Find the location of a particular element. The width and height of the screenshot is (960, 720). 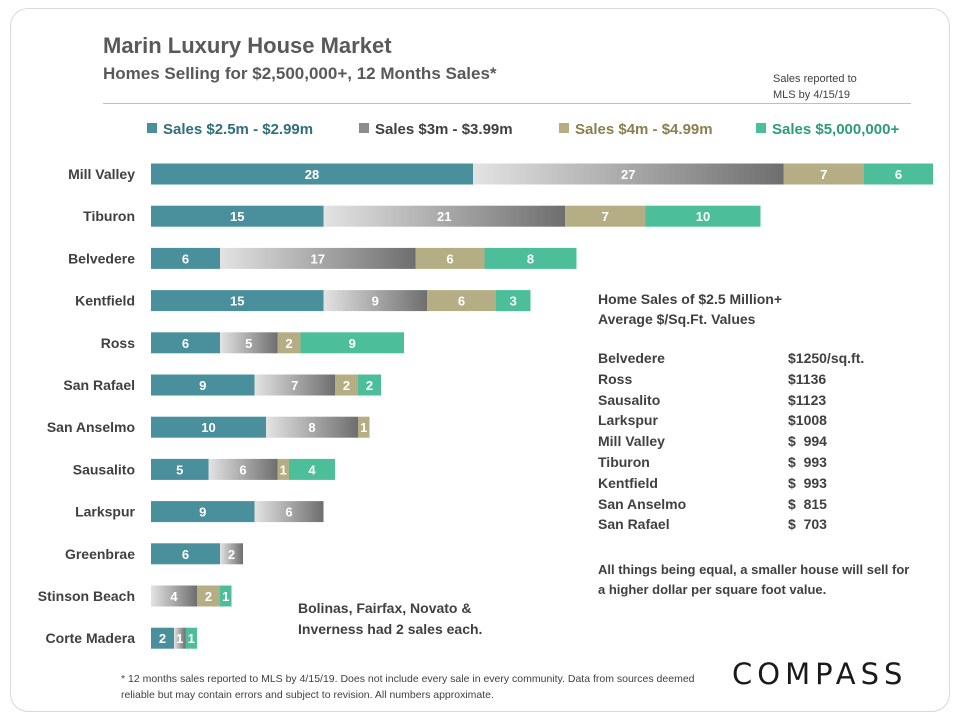

category-label: Belvedere is located at coordinates (101, 258).